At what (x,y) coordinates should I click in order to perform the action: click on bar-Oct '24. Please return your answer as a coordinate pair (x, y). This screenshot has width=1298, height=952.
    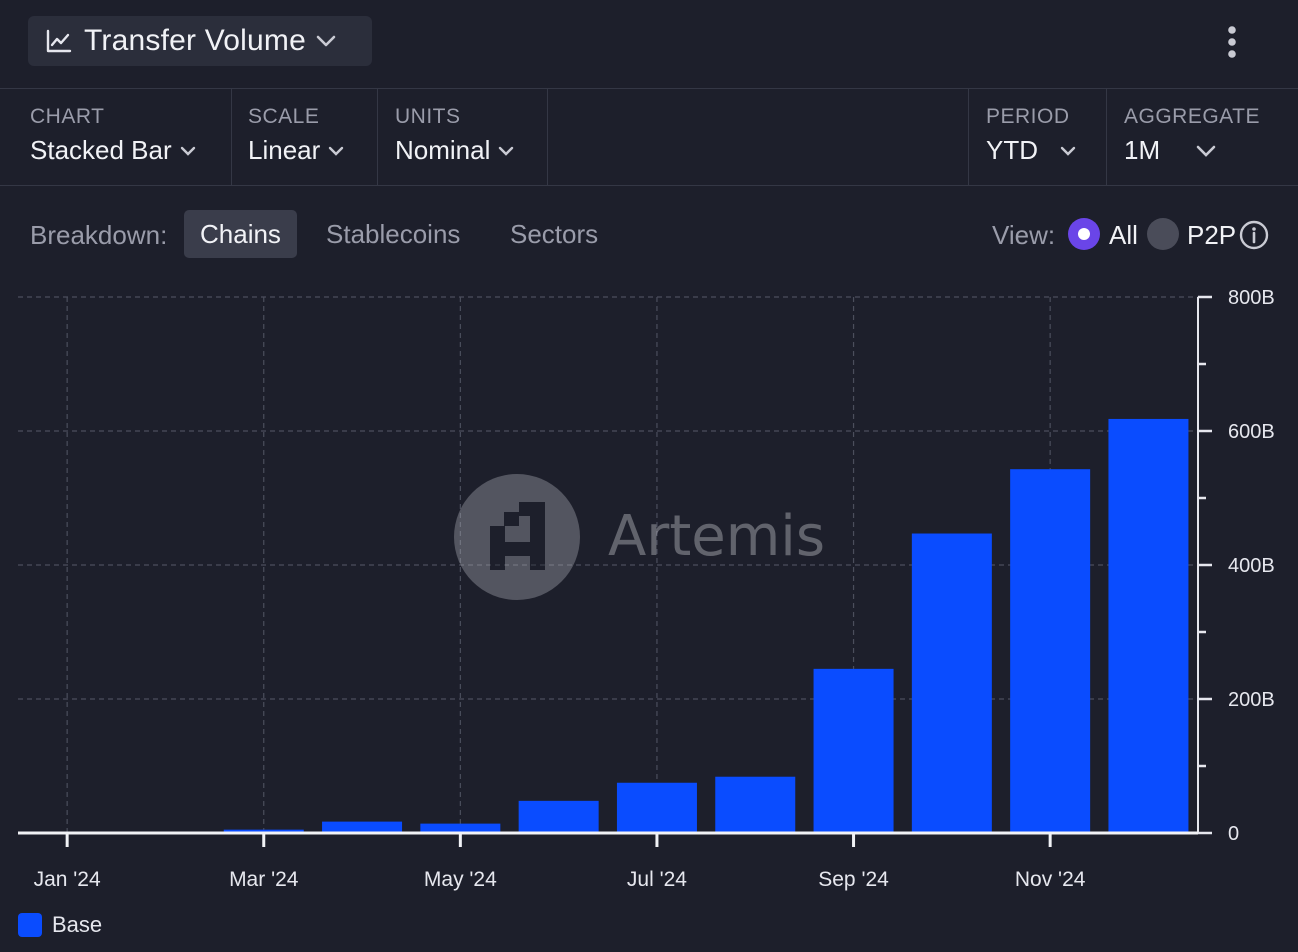
    Looking at the image, I should click on (951, 683).